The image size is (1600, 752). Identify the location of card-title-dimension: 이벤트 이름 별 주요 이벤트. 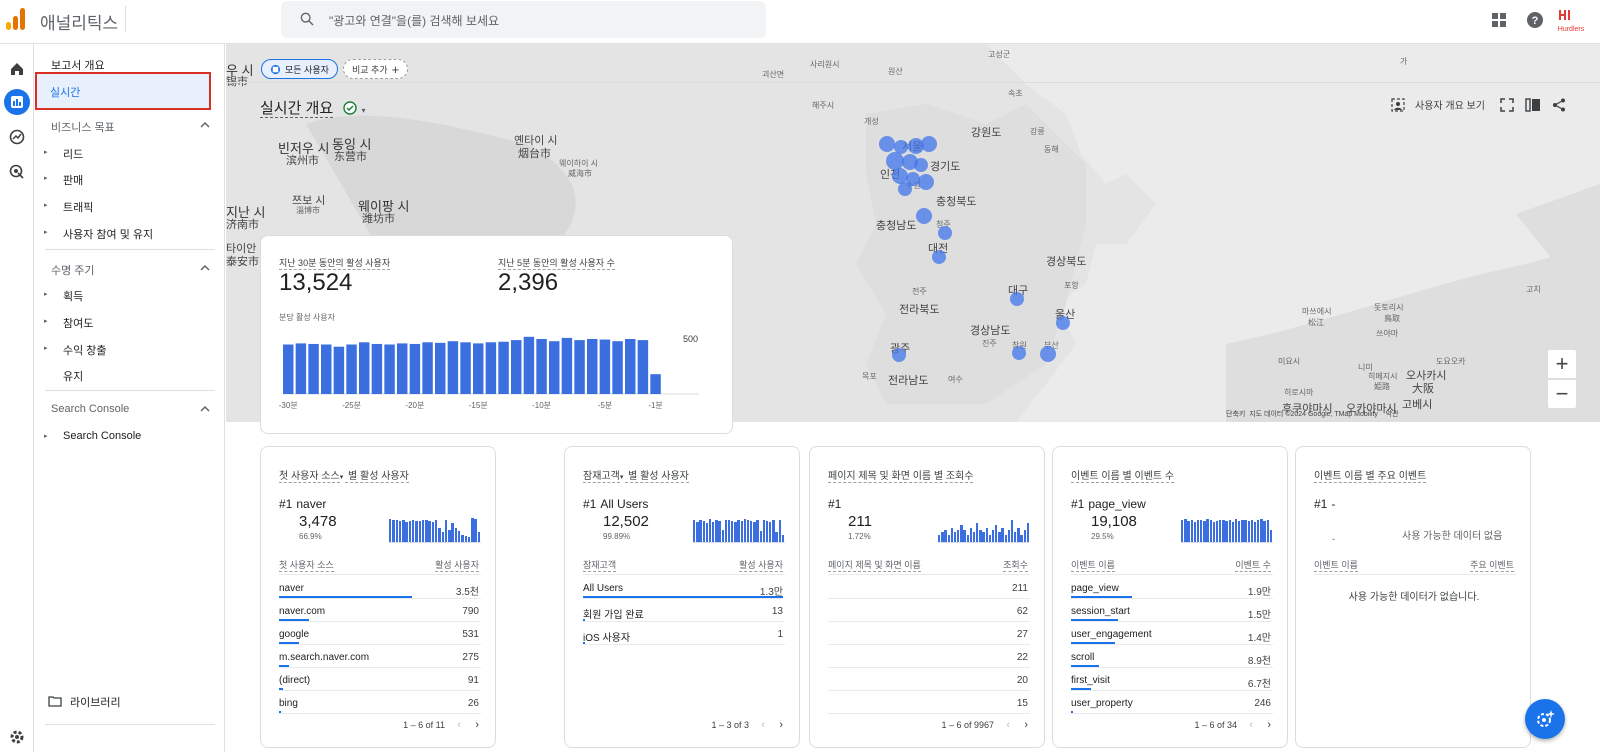
(1370, 477).